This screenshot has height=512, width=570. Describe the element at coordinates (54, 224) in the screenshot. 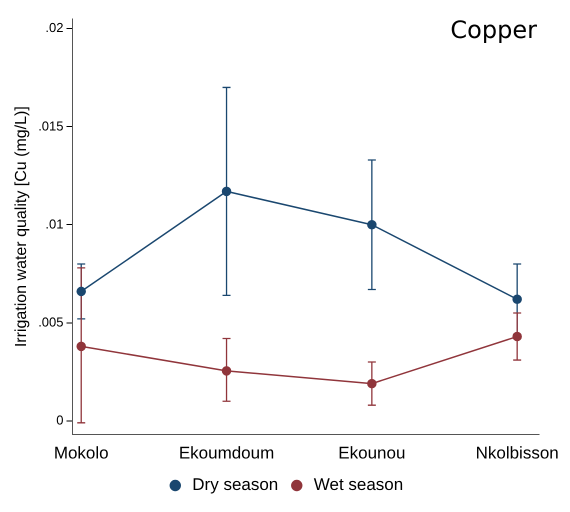

I see `y-tick-label: .01` at that location.